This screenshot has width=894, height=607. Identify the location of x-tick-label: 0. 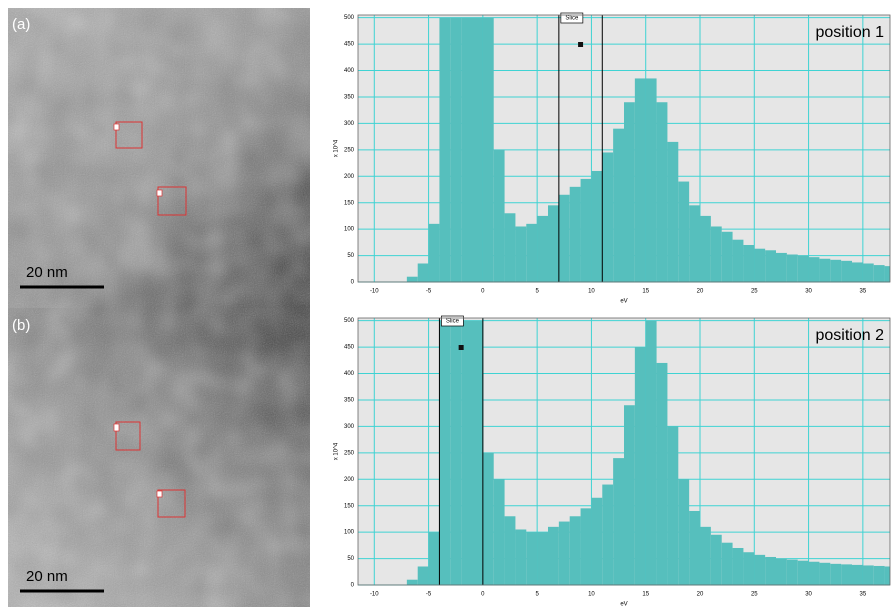
(483, 595).